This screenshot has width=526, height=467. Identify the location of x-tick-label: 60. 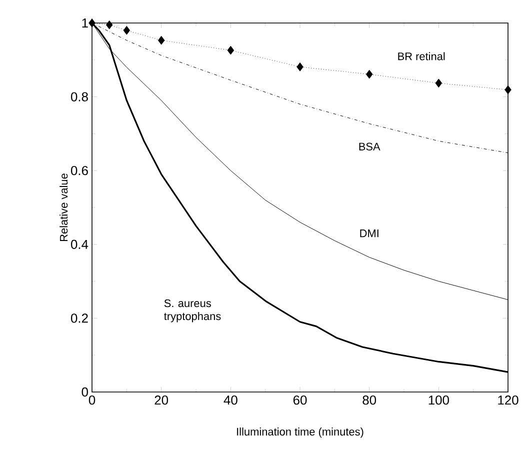
(300, 400).